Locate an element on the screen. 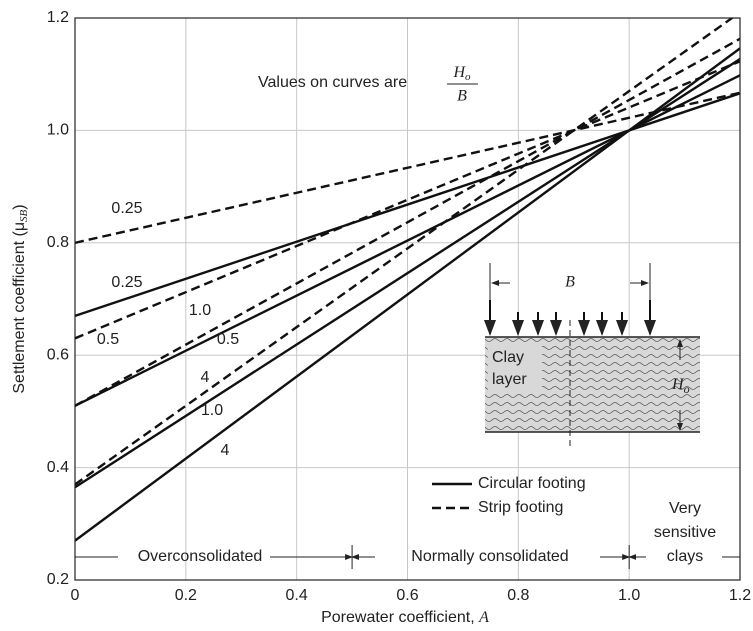 The image size is (753, 631). region-very: sensitive is located at coordinates (685, 532).